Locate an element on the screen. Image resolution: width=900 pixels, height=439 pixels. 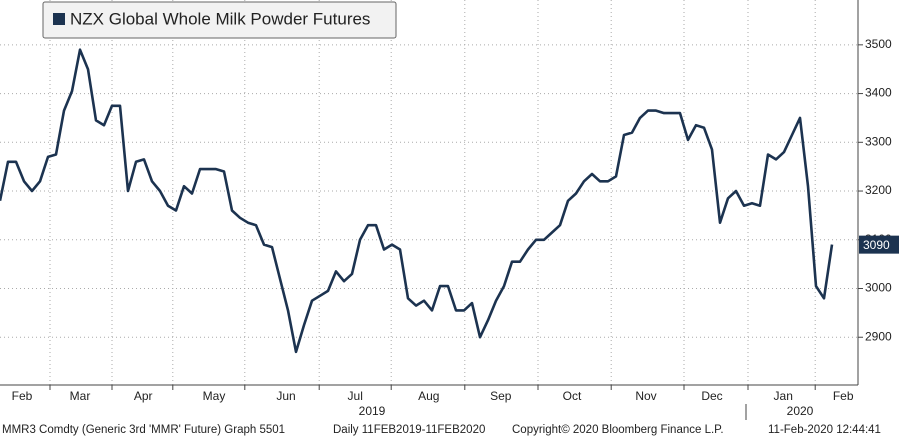
y-tick-label: 3400 is located at coordinates (878, 93).